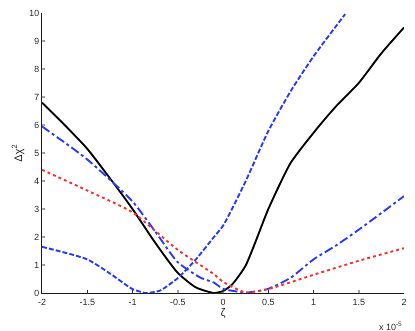 The width and height of the screenshot is (415, 331). What do you see at coordinates (37, 181) in the screenshot?
I see `y-tick-label: 4` at bounding box center [37, 181].